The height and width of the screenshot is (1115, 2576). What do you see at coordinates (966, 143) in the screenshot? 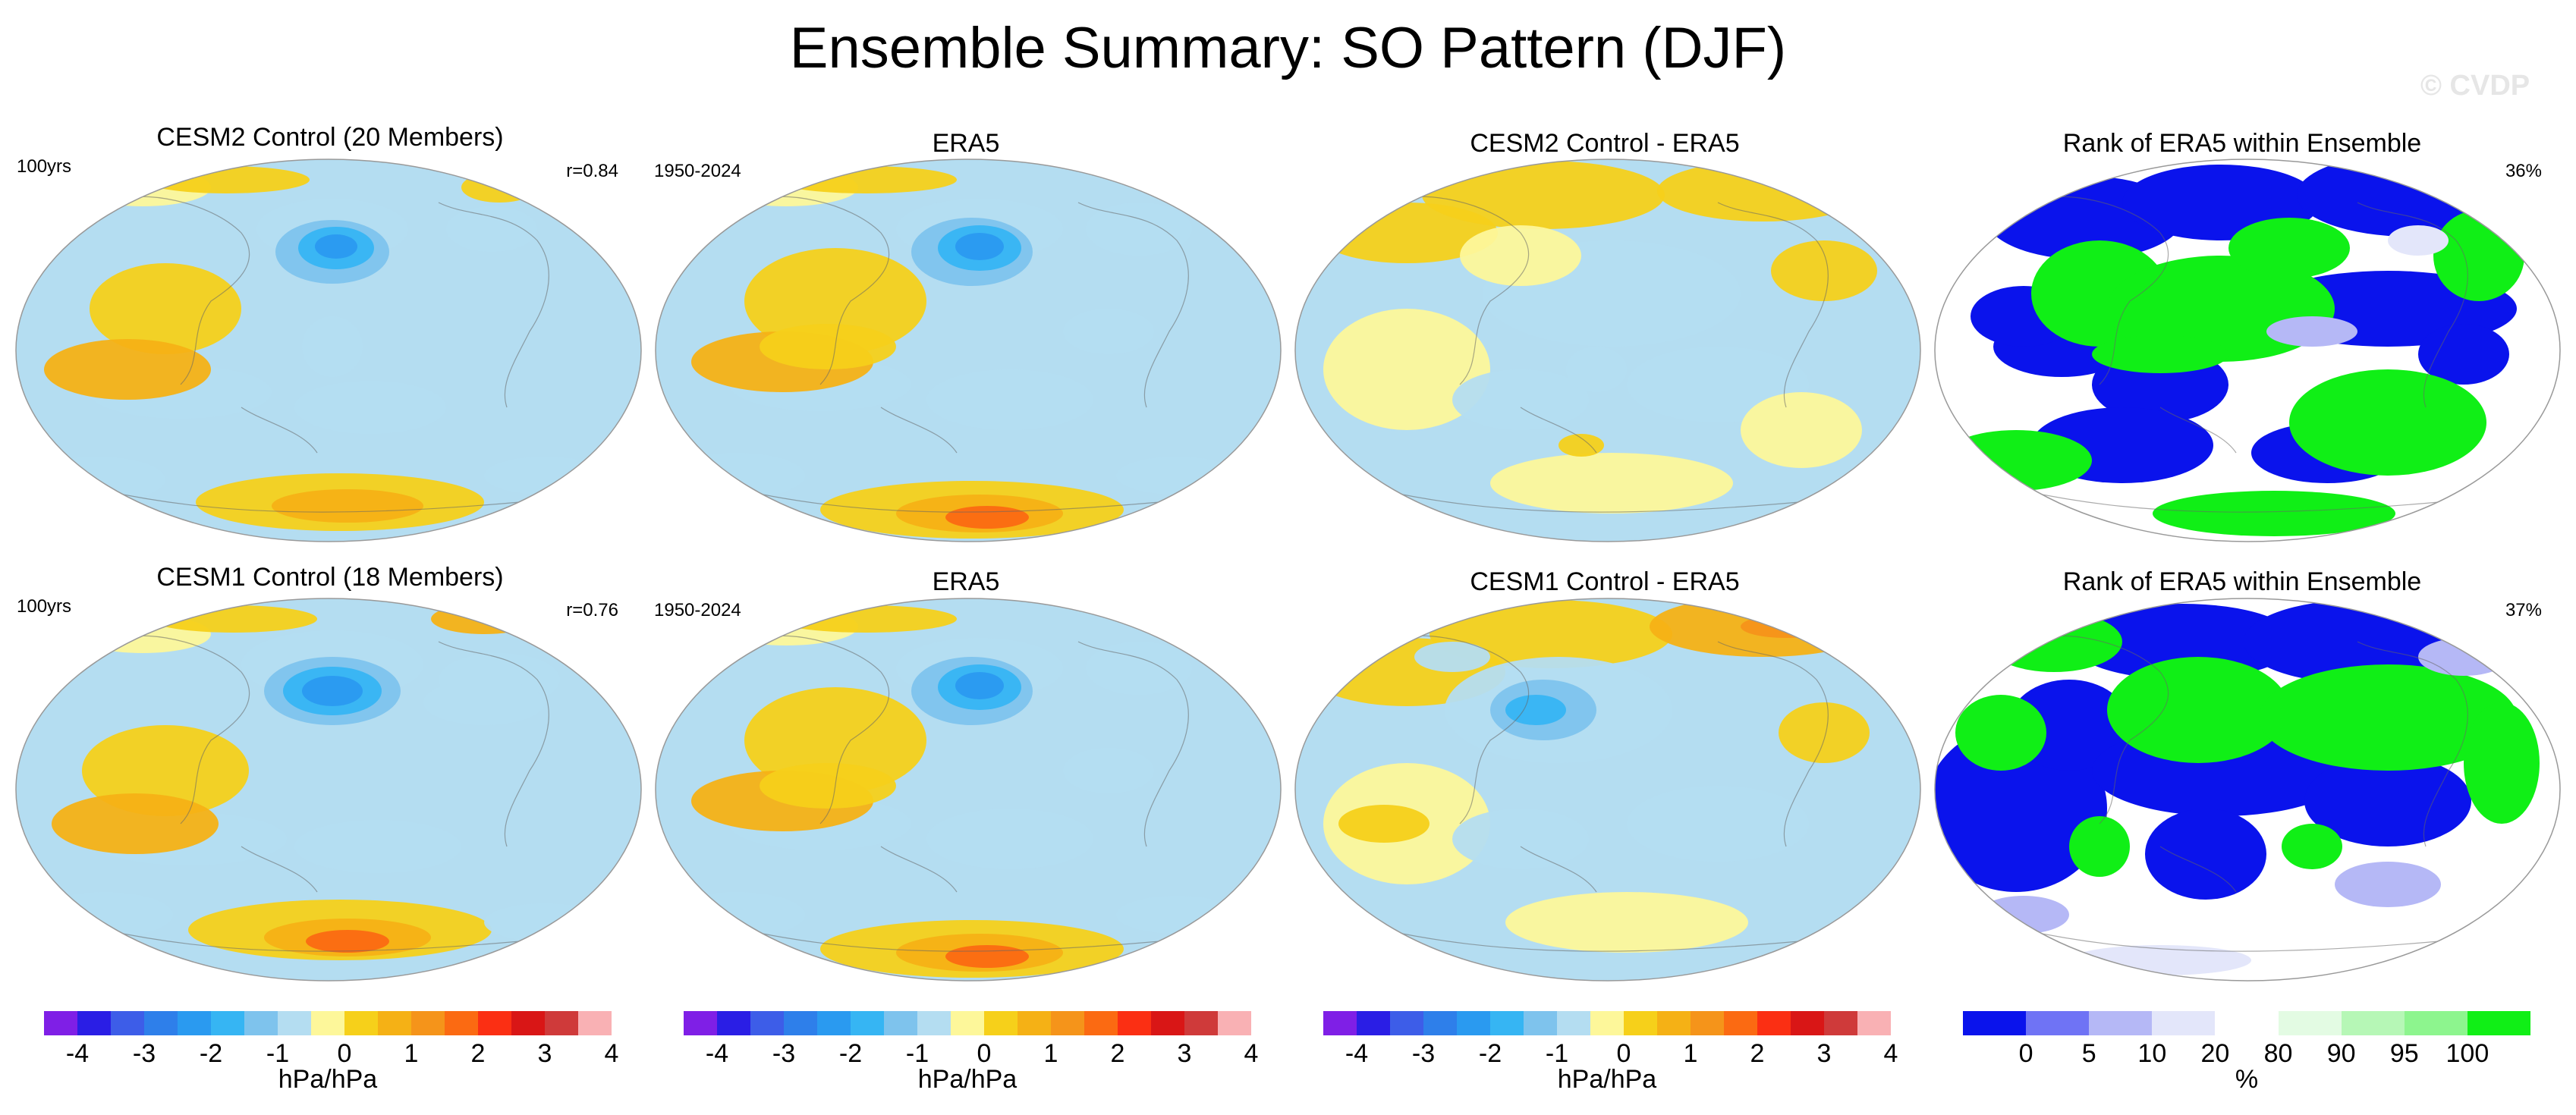
I see `panel-title: ERA5` at bounding box center [966, 143].